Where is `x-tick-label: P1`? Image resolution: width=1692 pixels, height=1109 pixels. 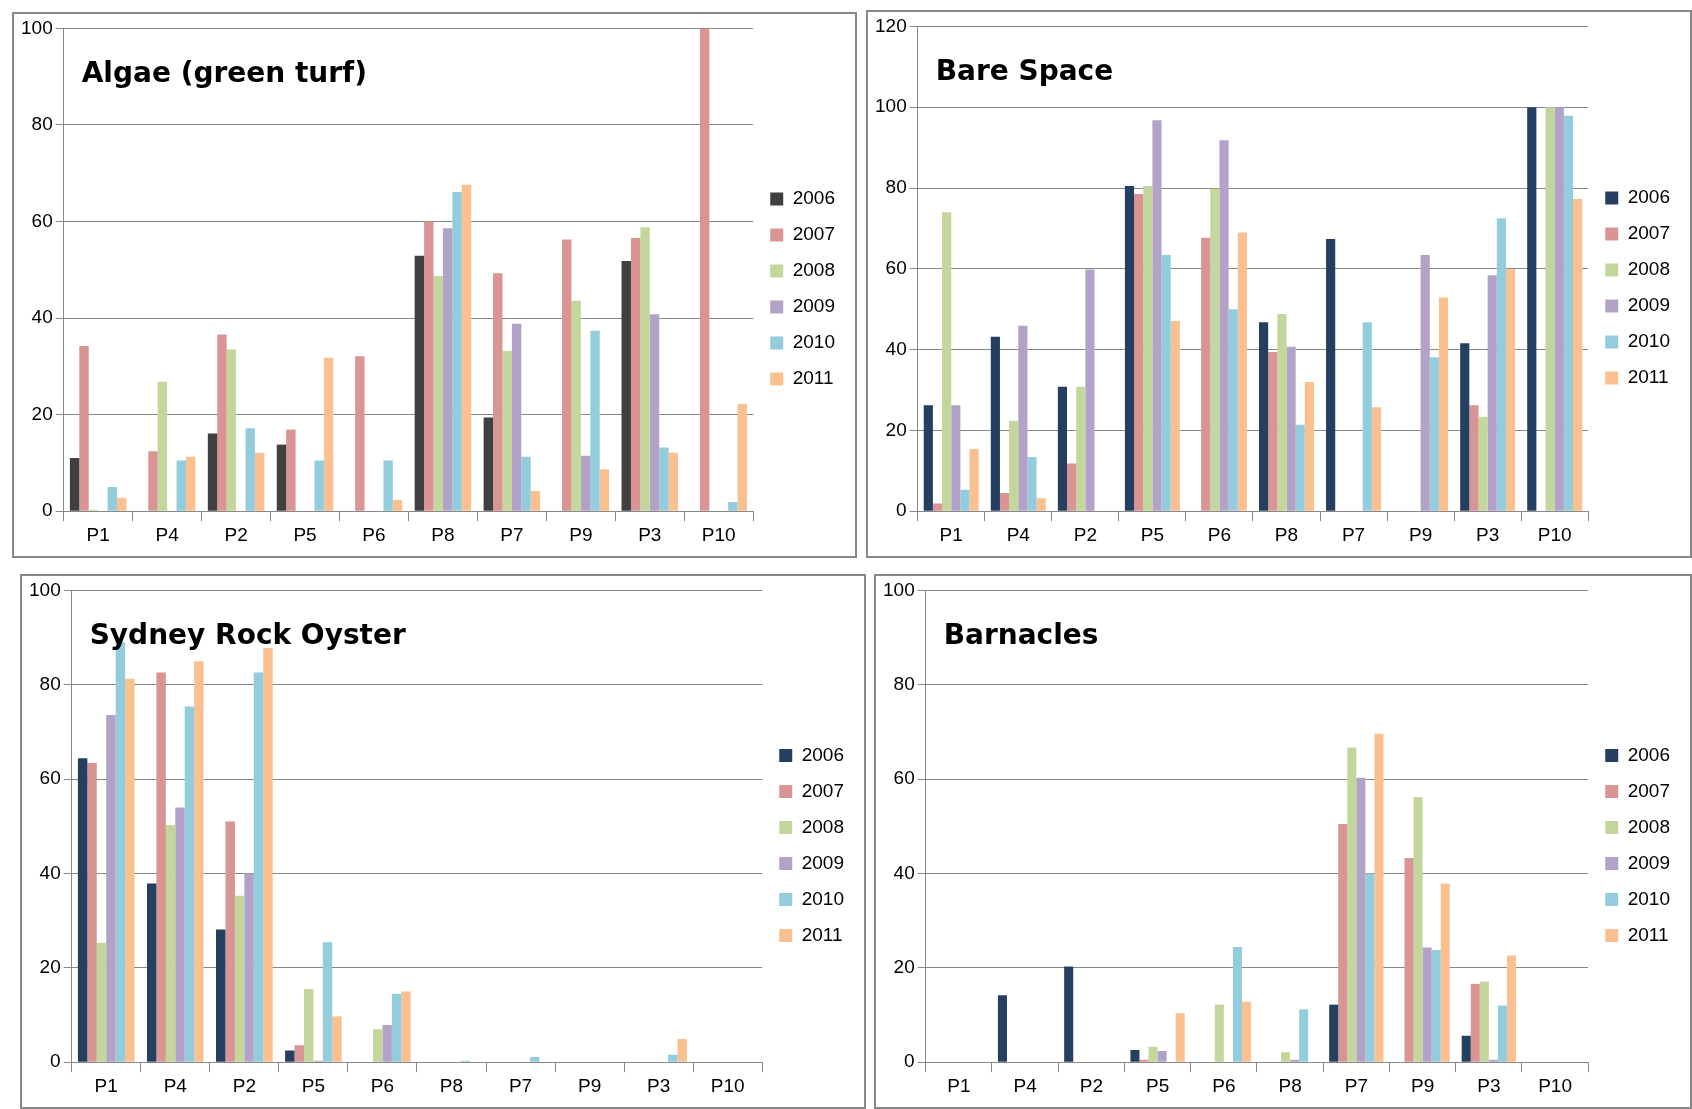 x-tick-label: P1 is located at coordinates (951, 534).